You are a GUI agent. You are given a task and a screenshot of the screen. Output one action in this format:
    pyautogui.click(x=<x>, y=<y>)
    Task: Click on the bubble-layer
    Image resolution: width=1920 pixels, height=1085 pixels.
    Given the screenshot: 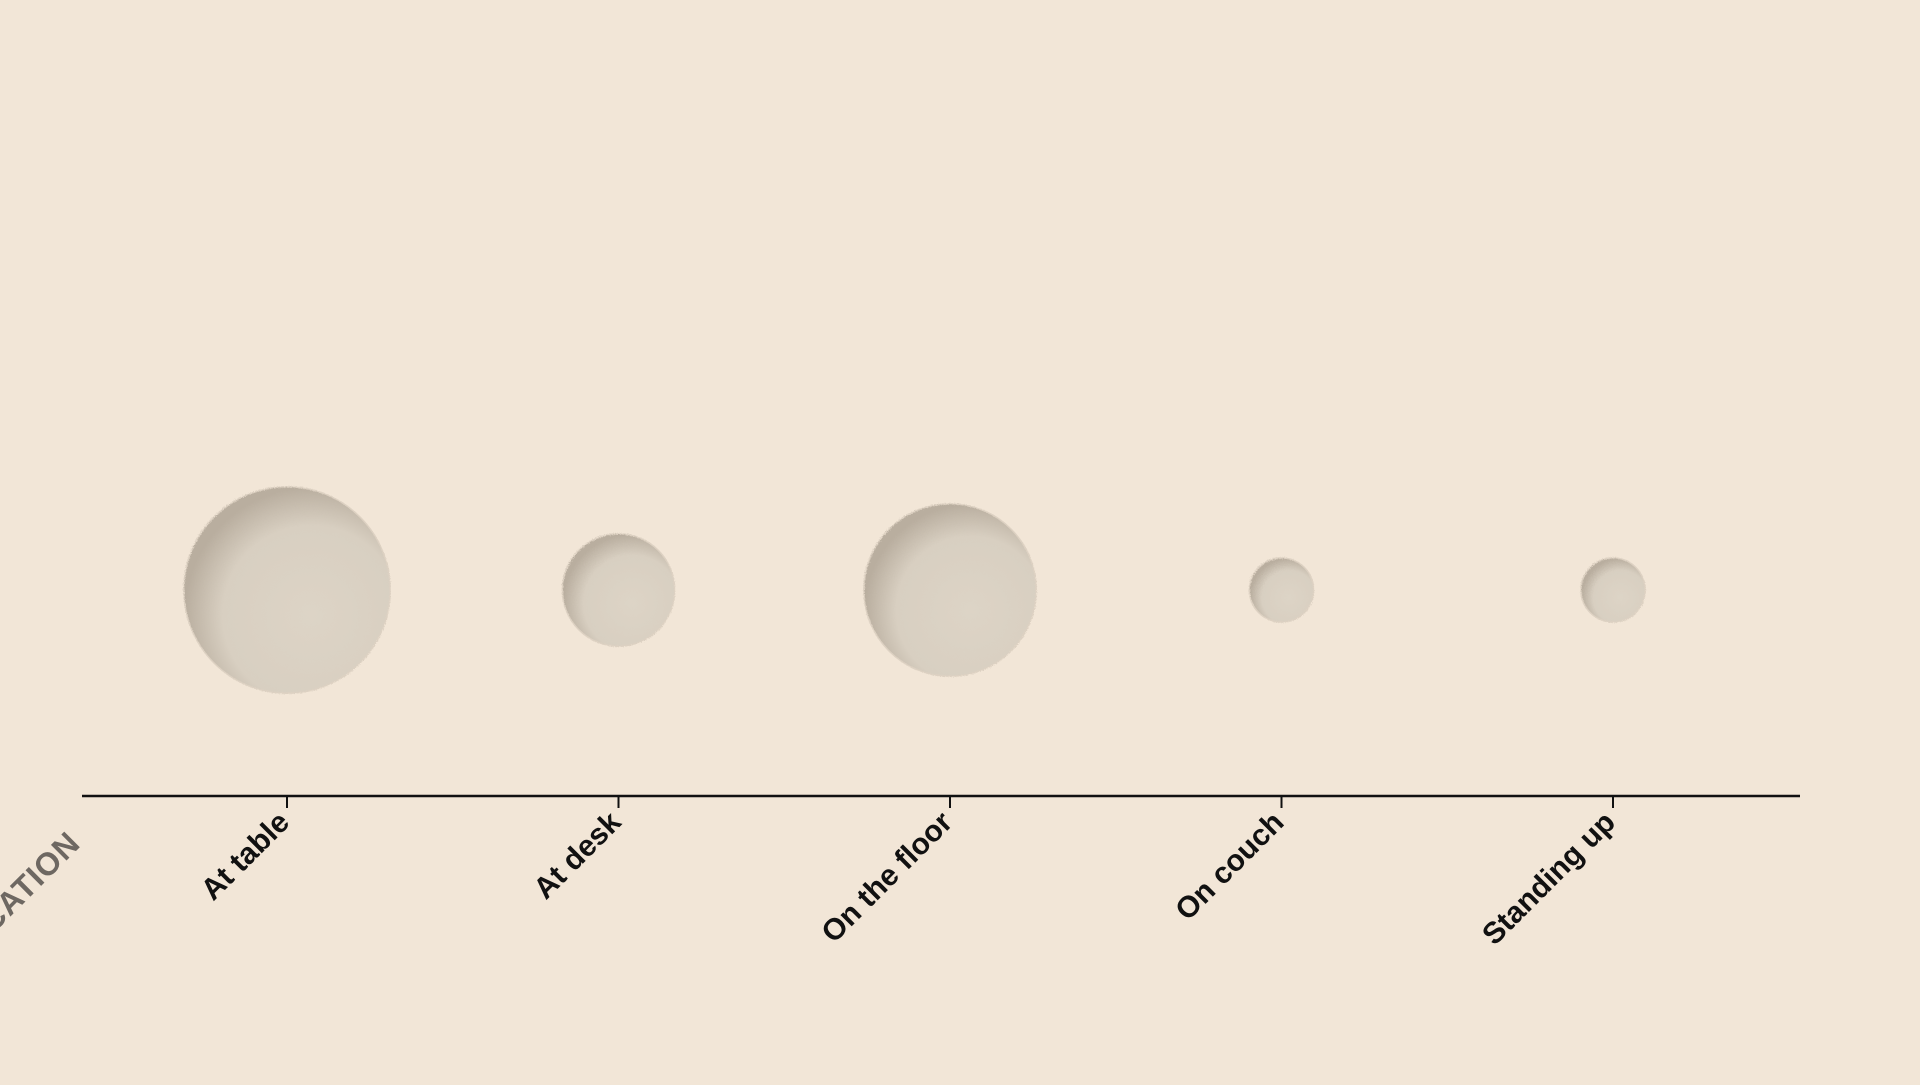 What is the action you would take?
    pyautogui.click(x=914, y=590)
    